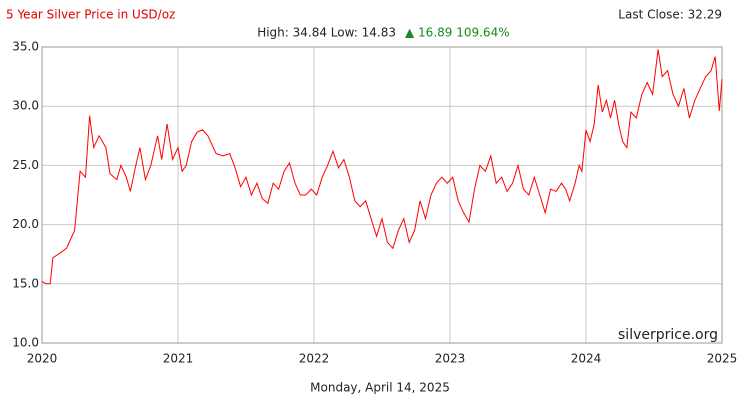  Describe the element at coordinates (25, 343) in the screenshot. I see `y-tick-label: 10.0` at that location.